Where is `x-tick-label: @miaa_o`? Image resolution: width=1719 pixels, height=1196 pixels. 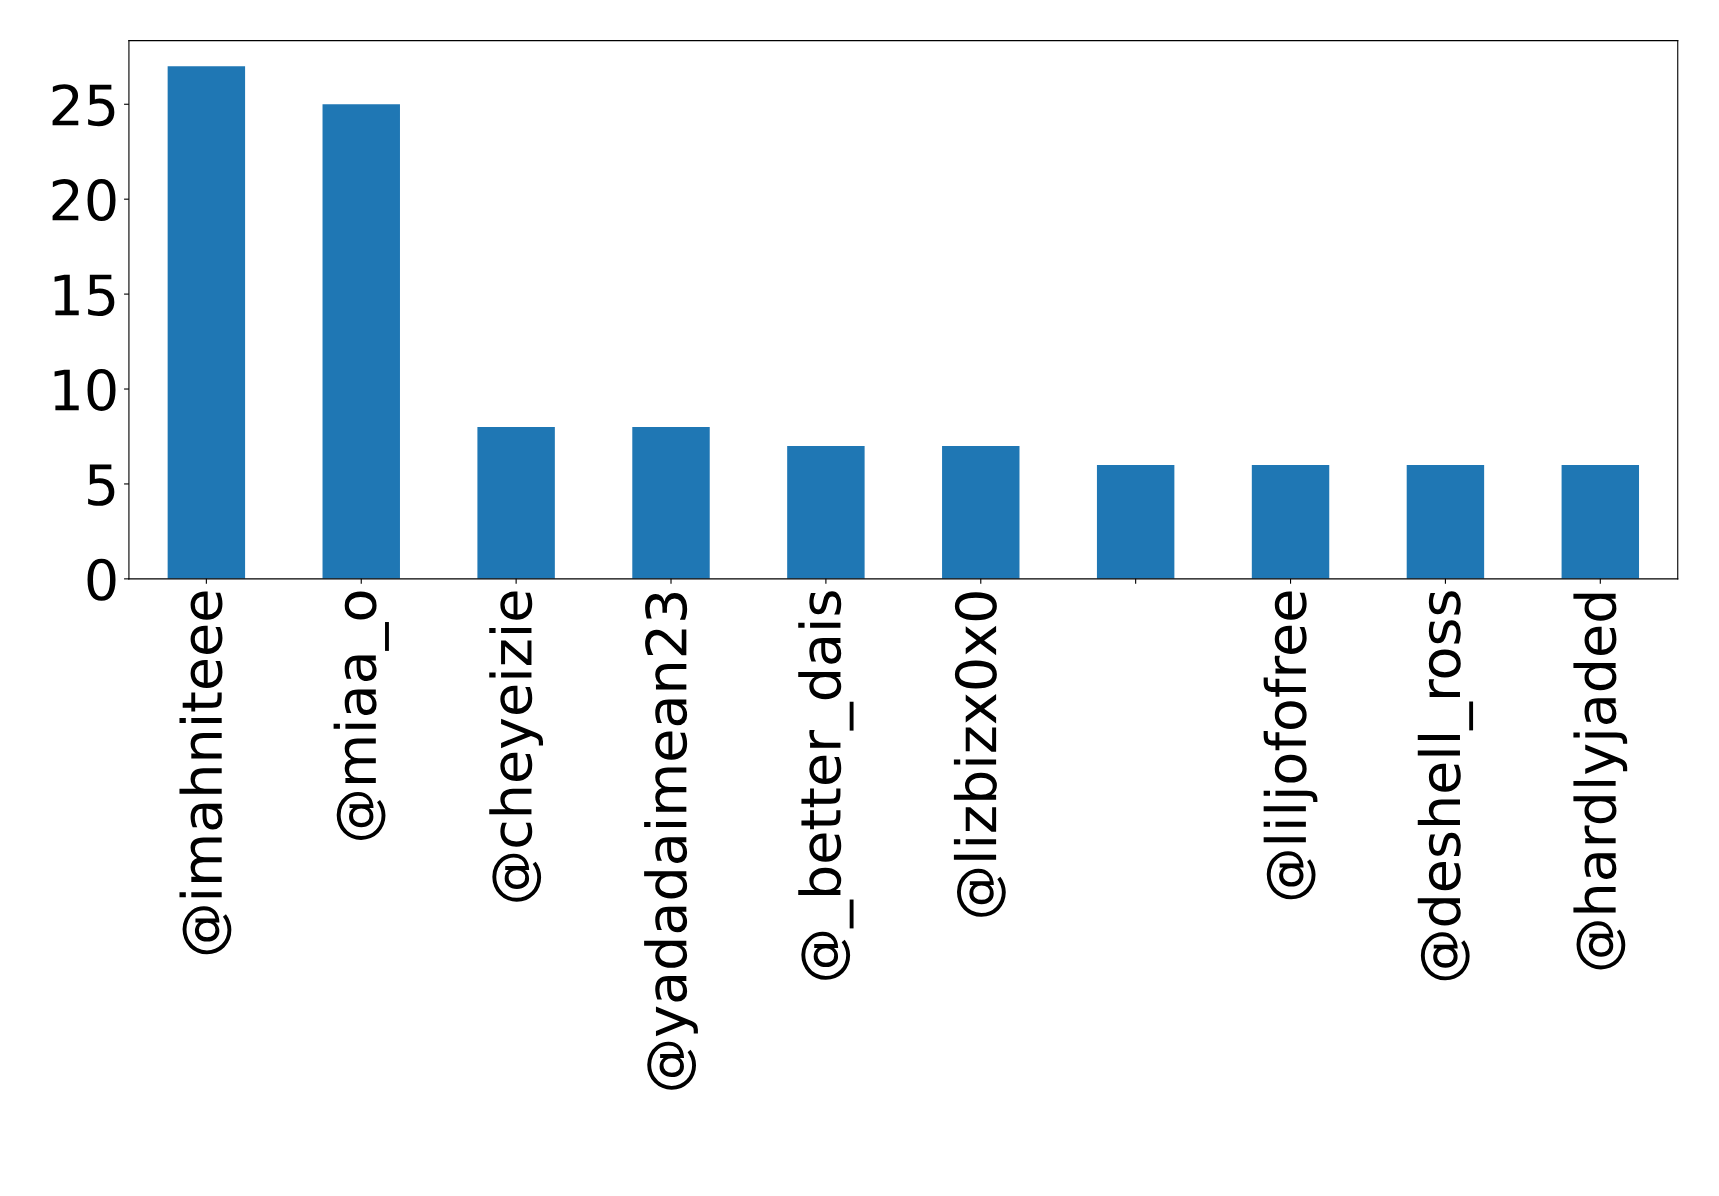 x-tick-label: @miaa_o is located at coordinates (361, 715).